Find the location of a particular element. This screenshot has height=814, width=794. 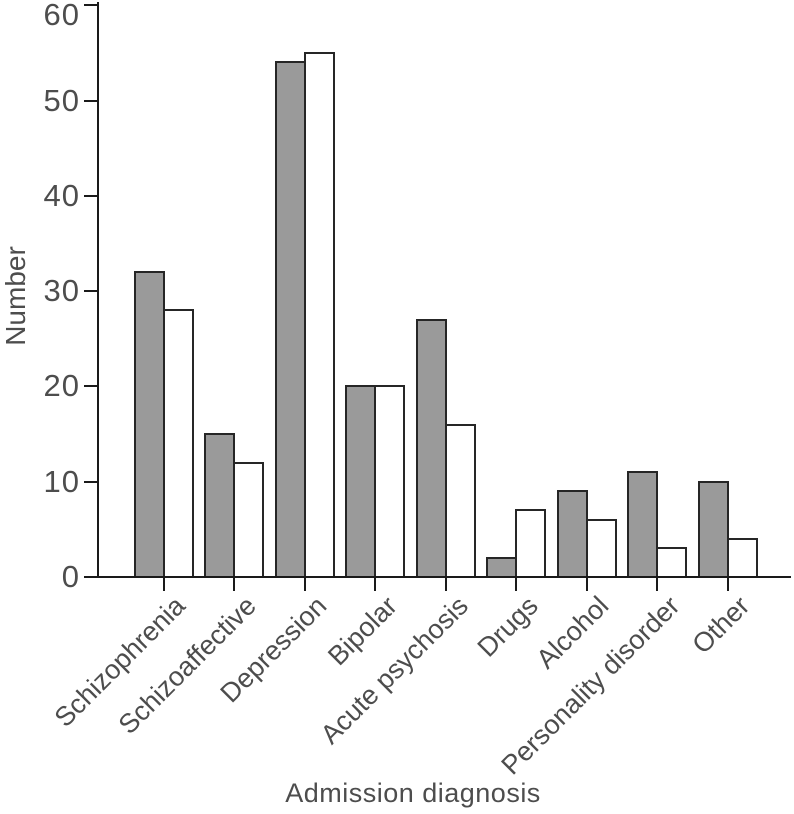

bar-other-gray is located at coordinates (713, 529).